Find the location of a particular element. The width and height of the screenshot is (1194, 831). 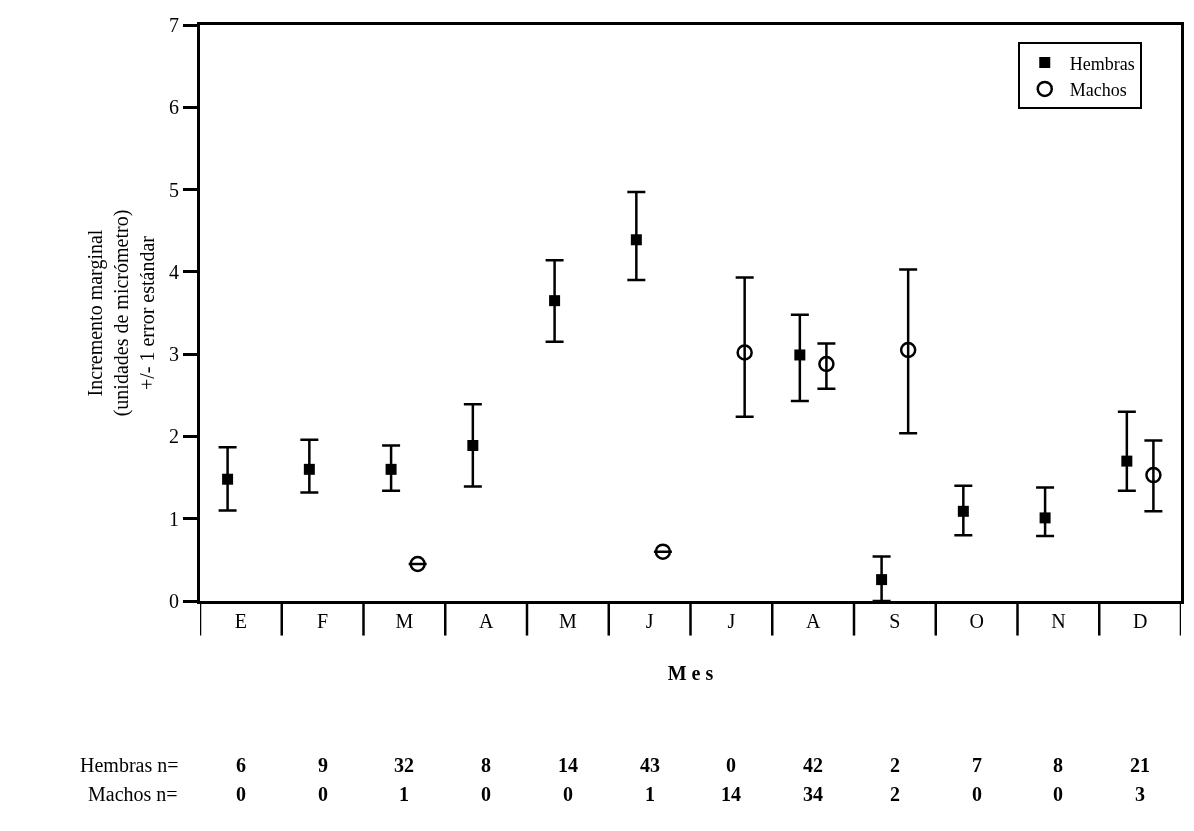

legend-label: Machos is located at coordinates (1098, 89).